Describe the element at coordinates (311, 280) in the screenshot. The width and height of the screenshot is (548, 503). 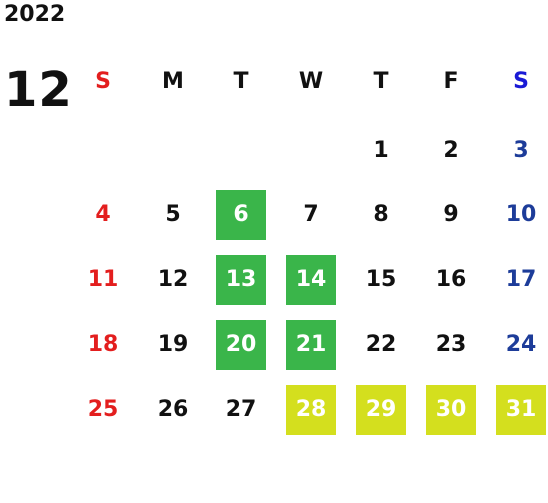
I see `day-cell-14: 14` at that location.